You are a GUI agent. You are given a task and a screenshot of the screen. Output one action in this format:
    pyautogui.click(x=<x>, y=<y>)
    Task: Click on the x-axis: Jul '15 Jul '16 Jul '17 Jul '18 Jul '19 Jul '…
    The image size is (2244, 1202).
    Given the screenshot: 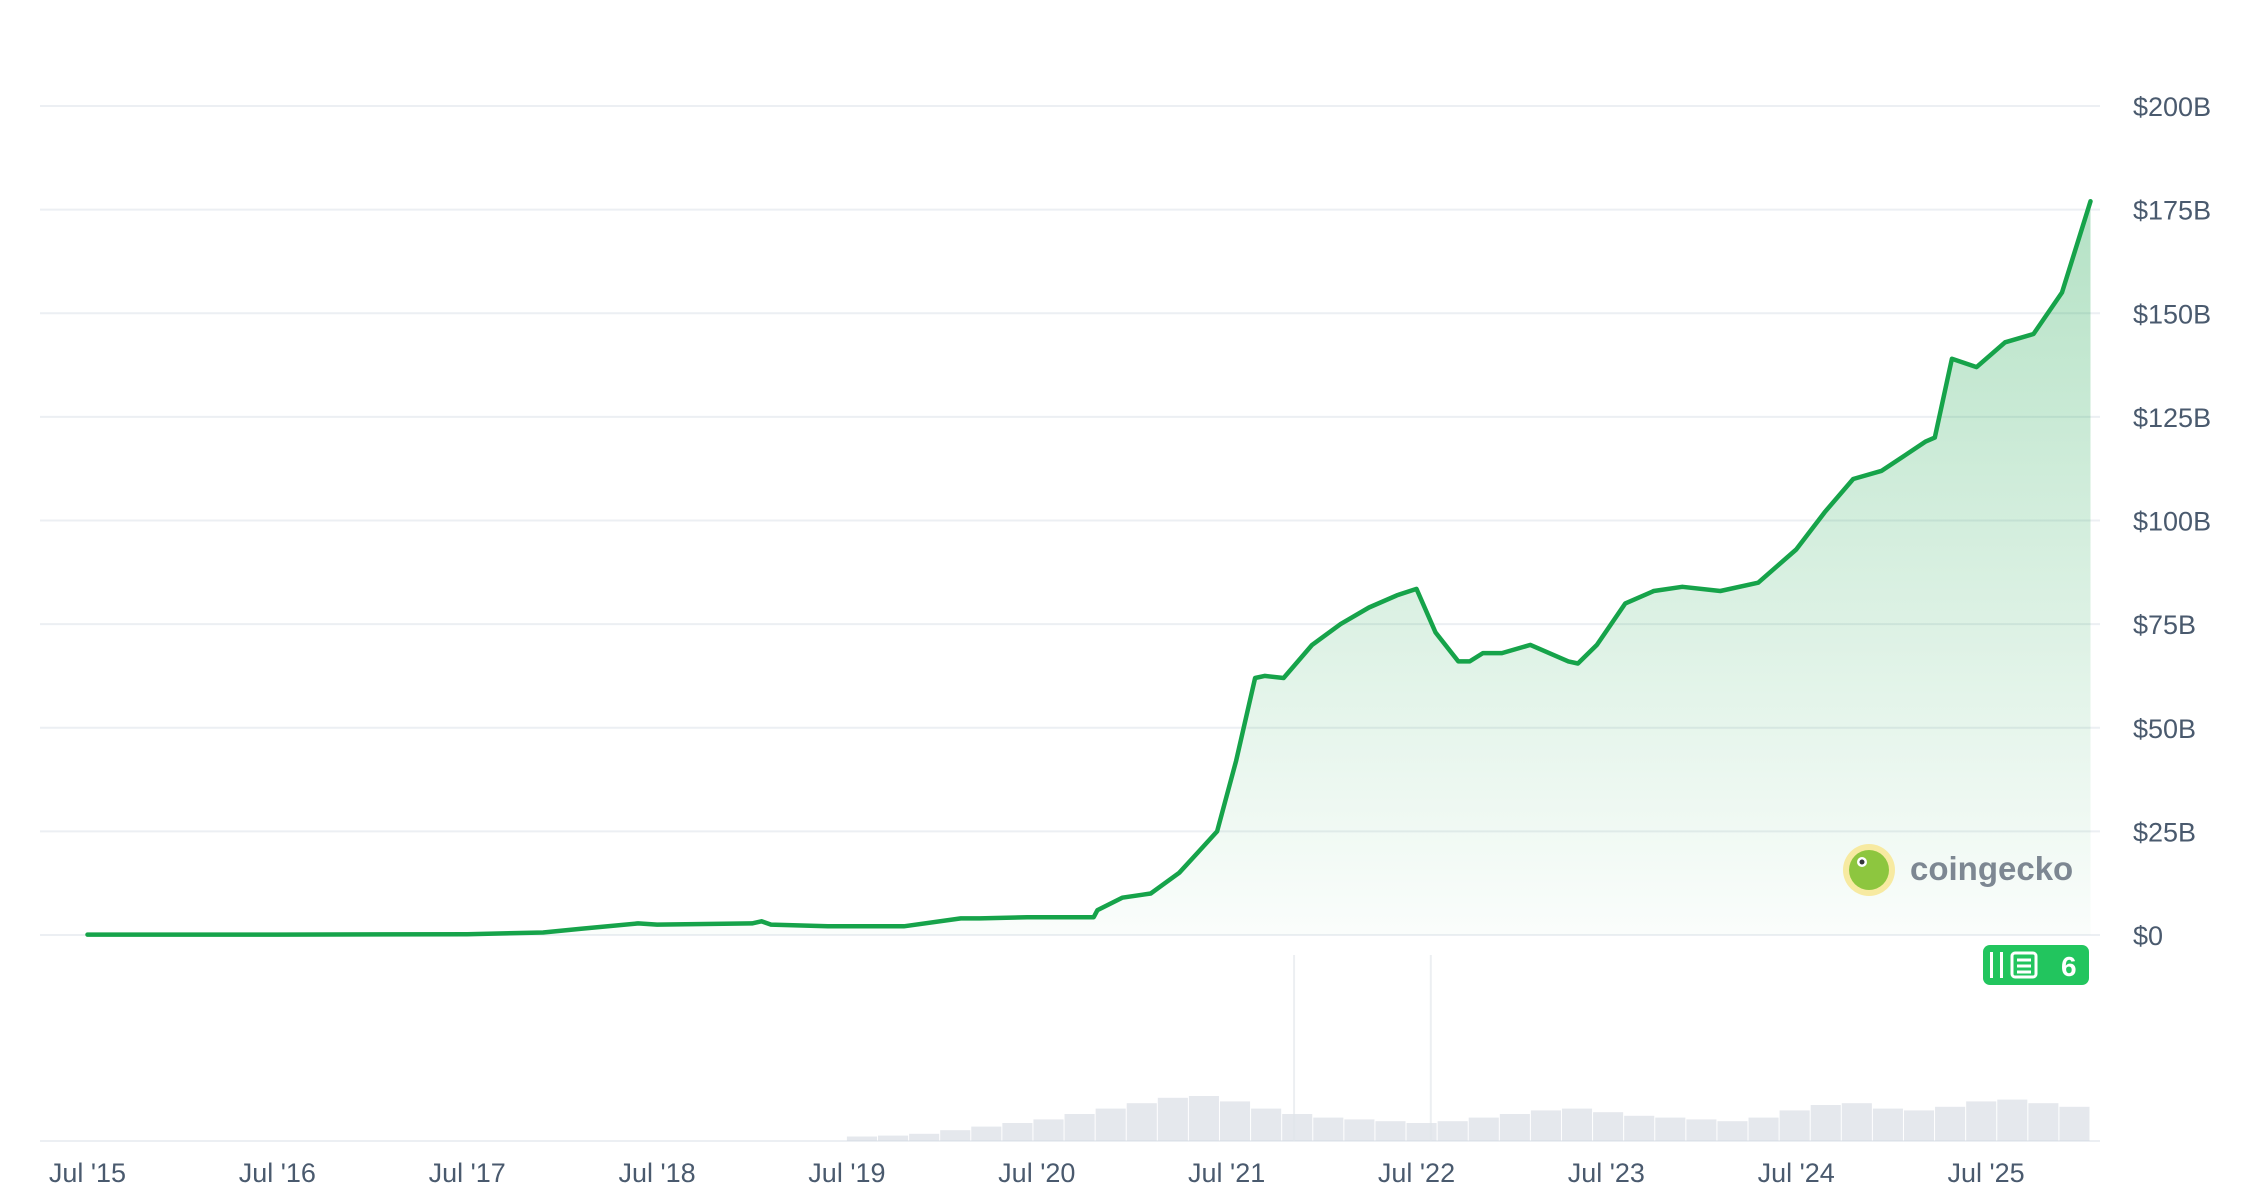 What is the action you would take?
    pyautogui.click(x=1037, y=1173)
    